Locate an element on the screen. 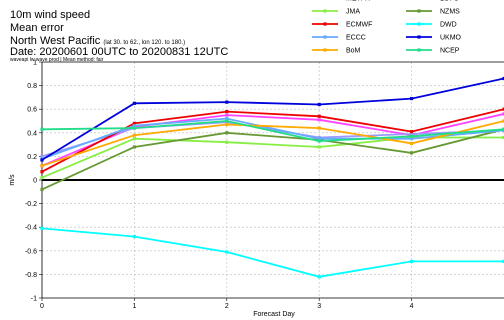  chart-title-date-range: Date: 20200601 00UTC to 20200831 12UTC is located at coordinates (119, 52).